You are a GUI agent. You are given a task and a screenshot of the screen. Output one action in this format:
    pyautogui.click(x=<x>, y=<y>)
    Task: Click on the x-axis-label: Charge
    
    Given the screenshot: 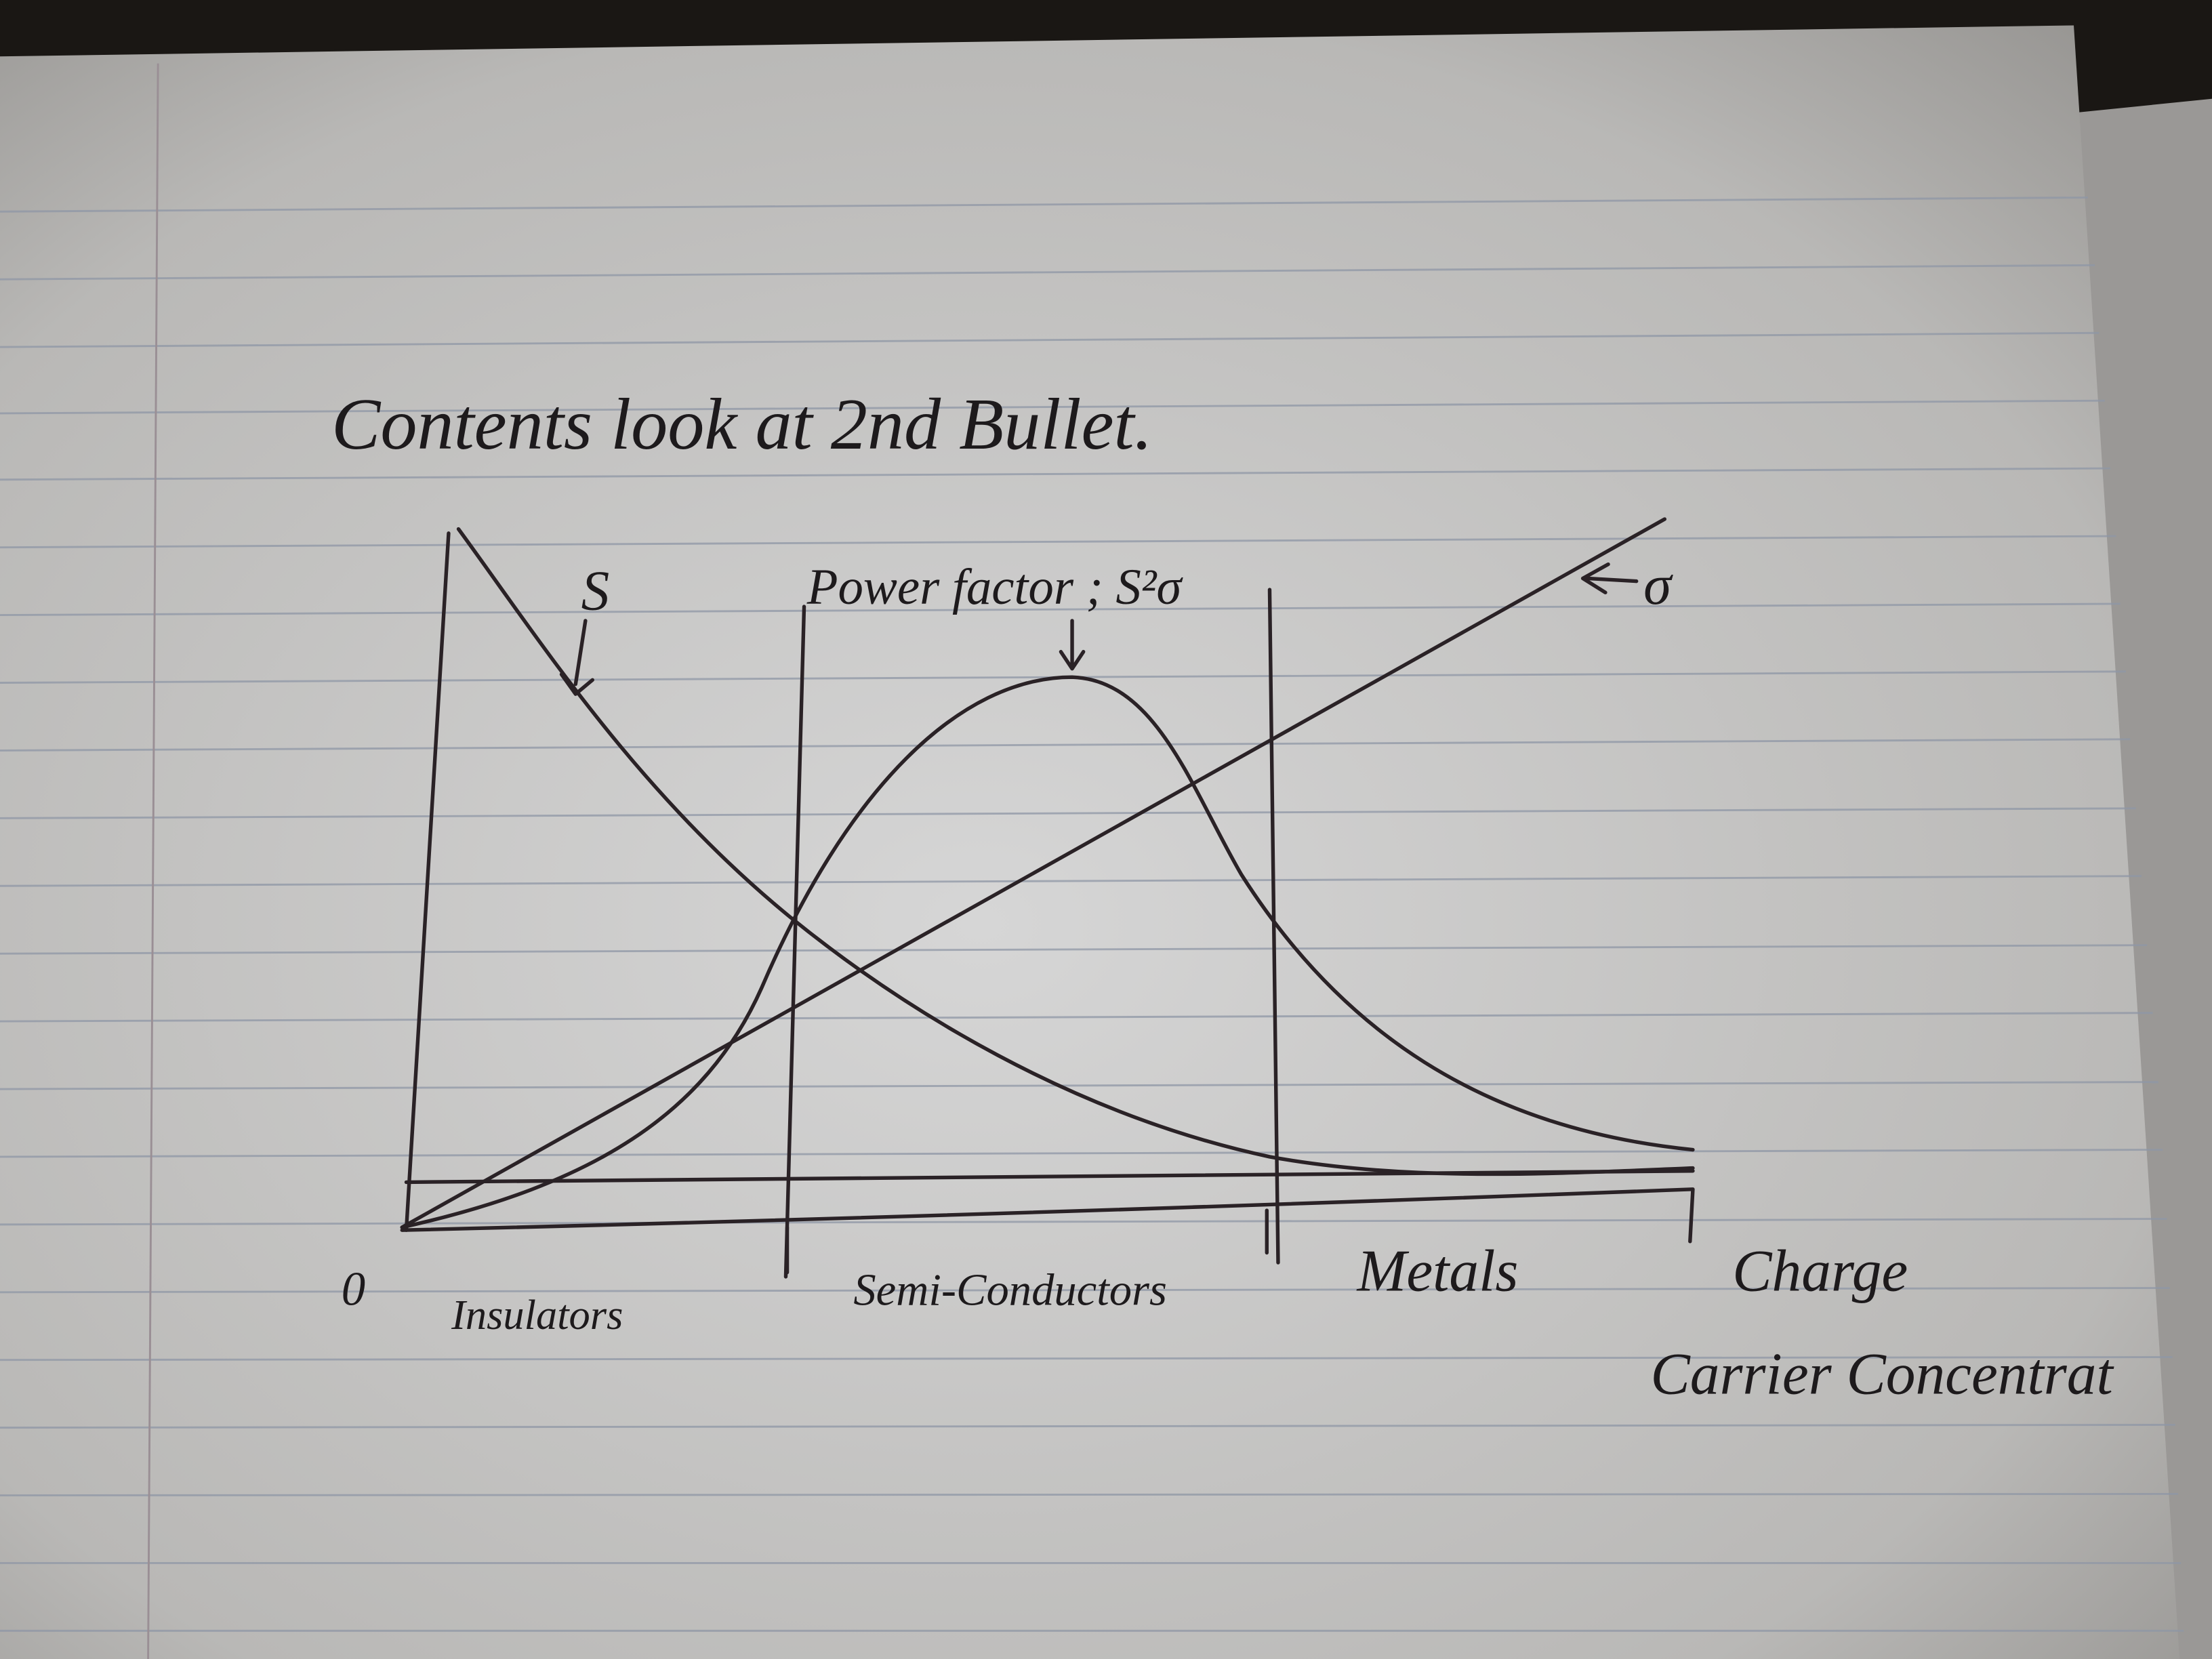 What is the action you would take?
    pyautogui.click(x=1820, y=1271)
    